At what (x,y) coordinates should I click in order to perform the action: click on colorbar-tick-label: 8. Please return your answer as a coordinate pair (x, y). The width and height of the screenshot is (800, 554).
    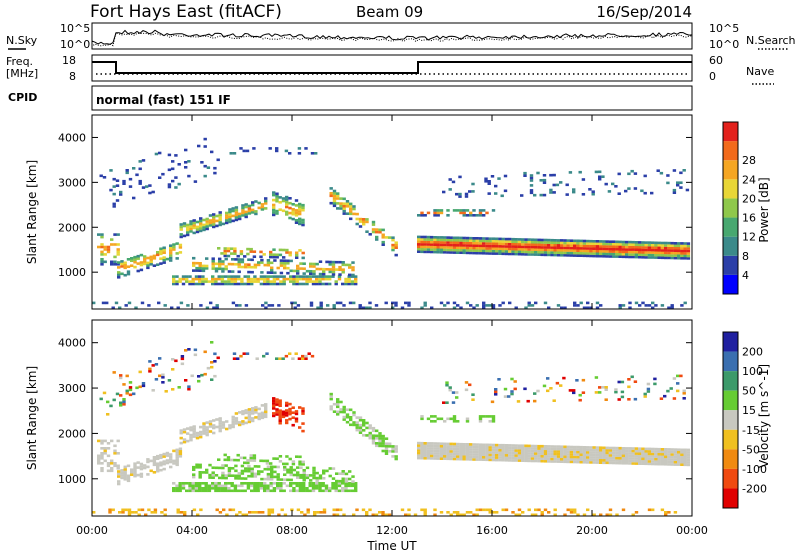
    Looking at the image, I should click on (745, 256).